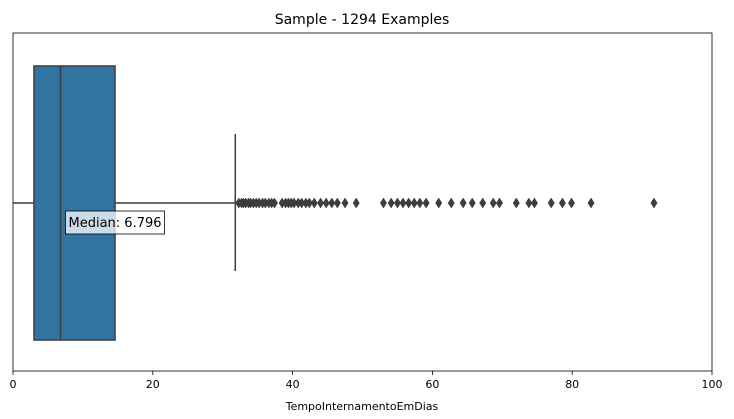 This screenshot has width=734, height=419. I want to click on interquartile-box, so click(74, 203).